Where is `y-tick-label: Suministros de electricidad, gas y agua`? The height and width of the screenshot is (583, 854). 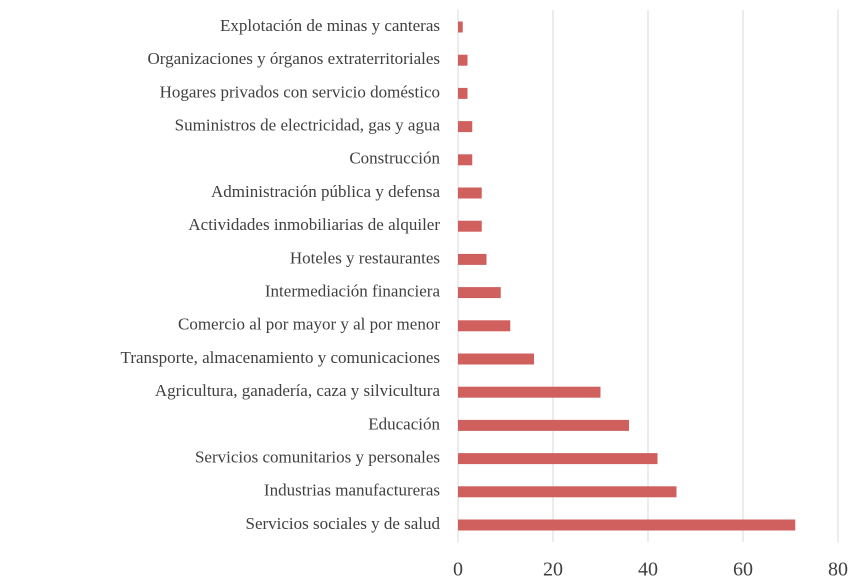 y-tick-label: Suministros de electricidad, gas y agua is located at coordinates (308, 125).